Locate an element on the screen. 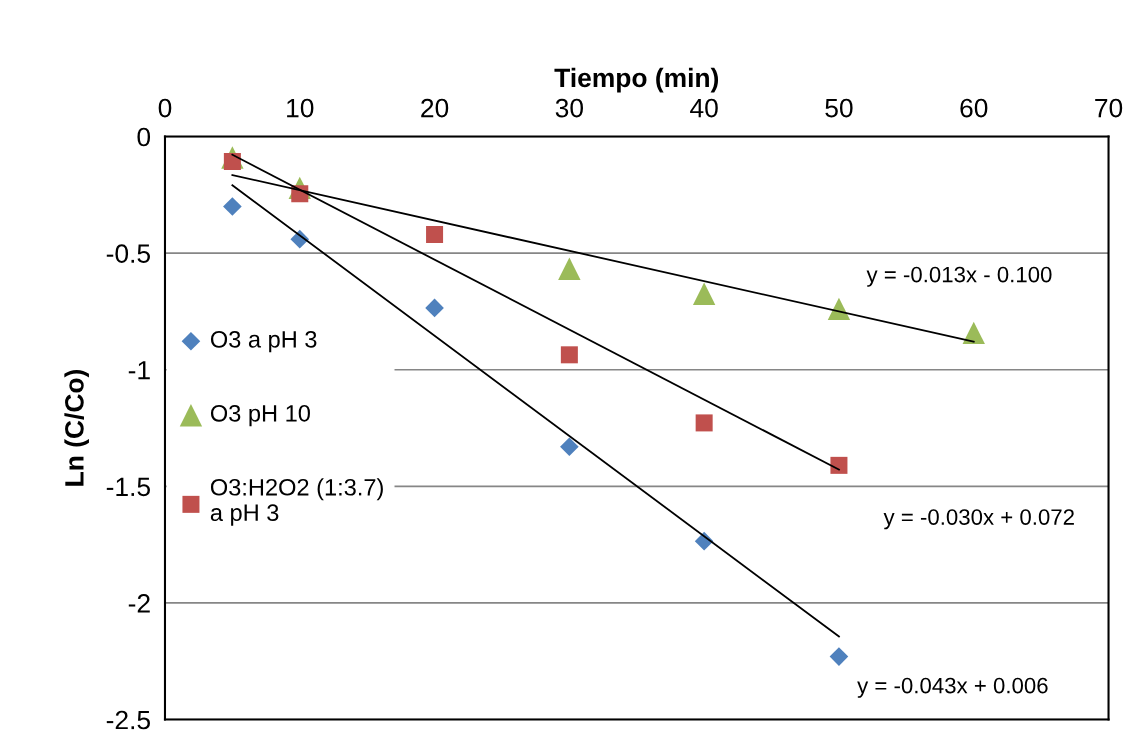 The width and height of the screenshot is (1130, 738). y-tick-label: 0 is located at coordinates (144, 137).